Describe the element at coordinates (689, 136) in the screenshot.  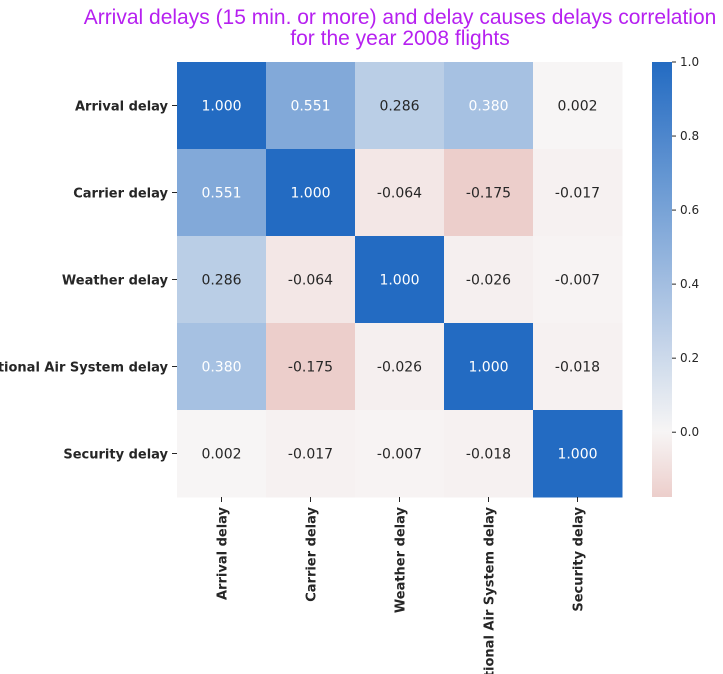
I see `colorbar-tick-label: 0.8` at that location.